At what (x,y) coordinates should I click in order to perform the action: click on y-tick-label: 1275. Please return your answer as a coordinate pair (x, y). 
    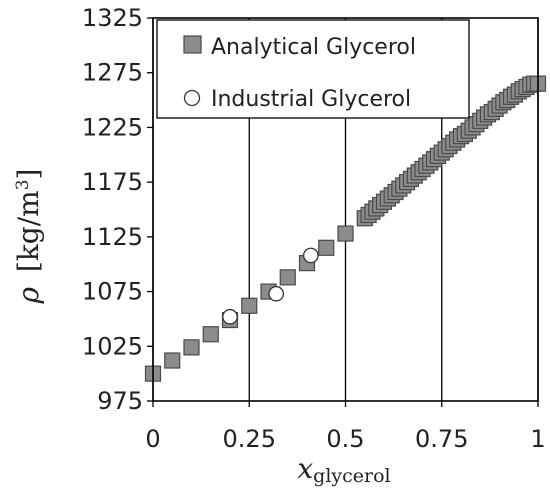
    Looking at the image, I should click on (112, 73).